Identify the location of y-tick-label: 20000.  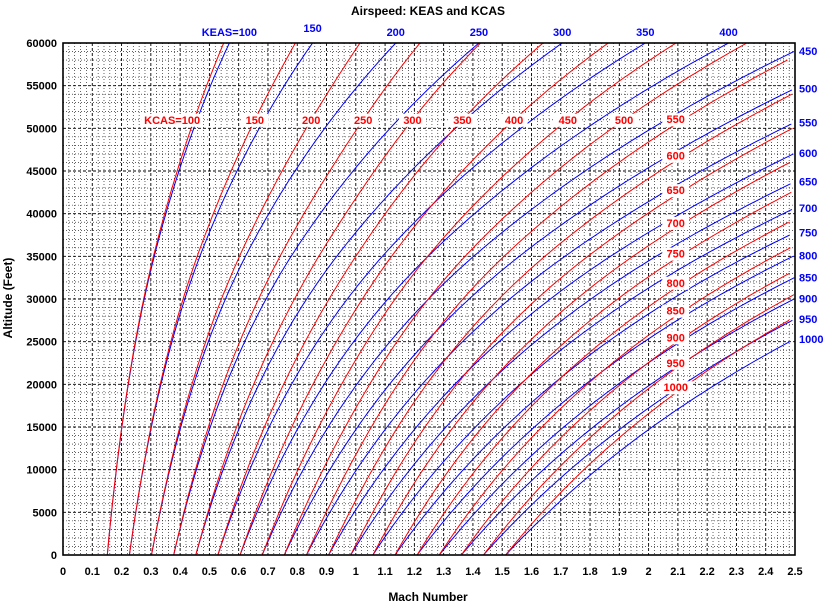
(41, 385).